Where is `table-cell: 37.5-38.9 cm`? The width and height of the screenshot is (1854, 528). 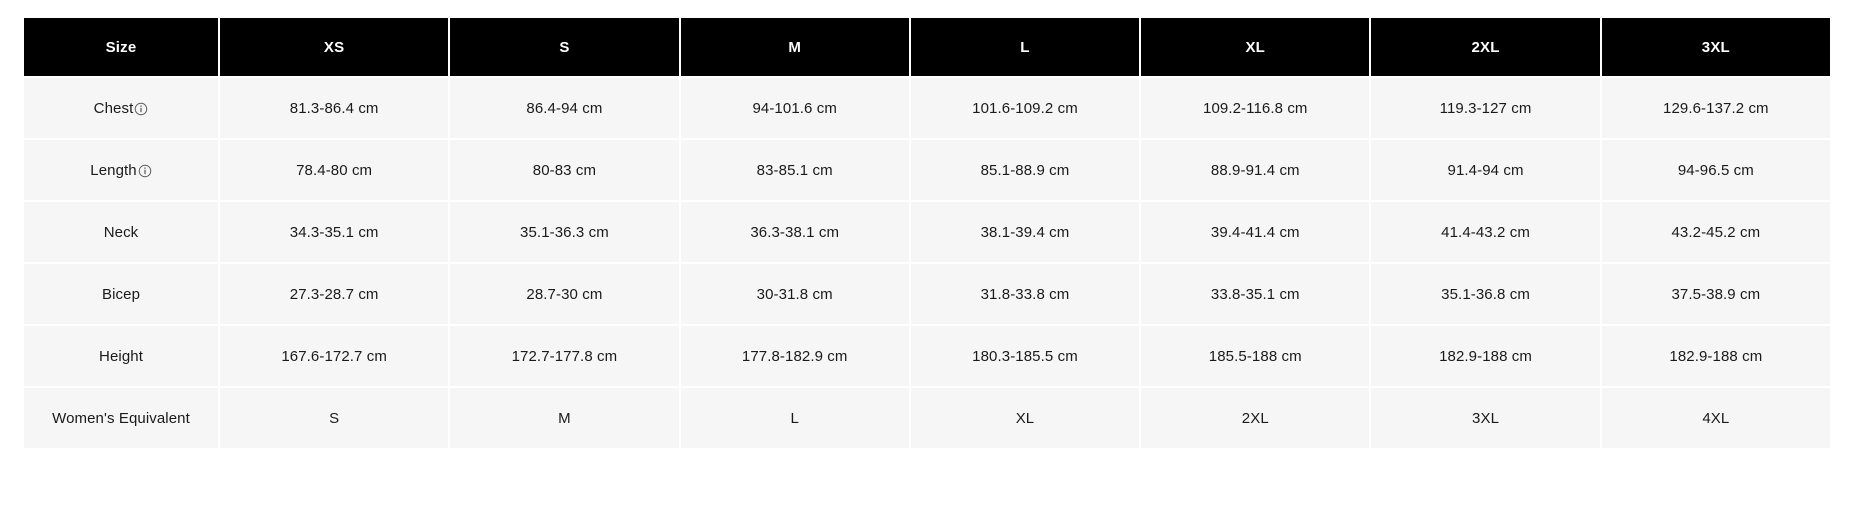 table-cell: 37.5-38.9 cm is located at coordinates (1715, 294).